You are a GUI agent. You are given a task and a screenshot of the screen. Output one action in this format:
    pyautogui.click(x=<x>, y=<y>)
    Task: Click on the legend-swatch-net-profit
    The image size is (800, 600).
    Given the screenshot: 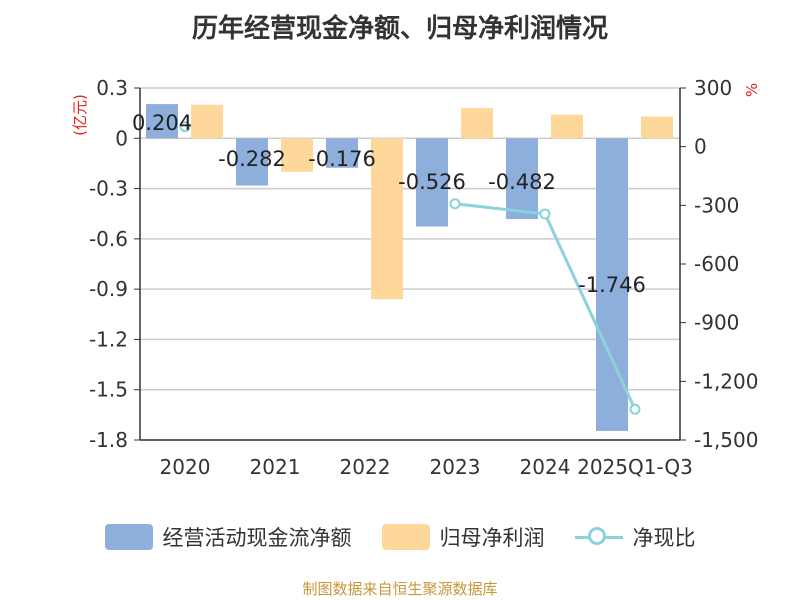 What is the action you would take?
    pyautogui.click(x=405, y=537)
    